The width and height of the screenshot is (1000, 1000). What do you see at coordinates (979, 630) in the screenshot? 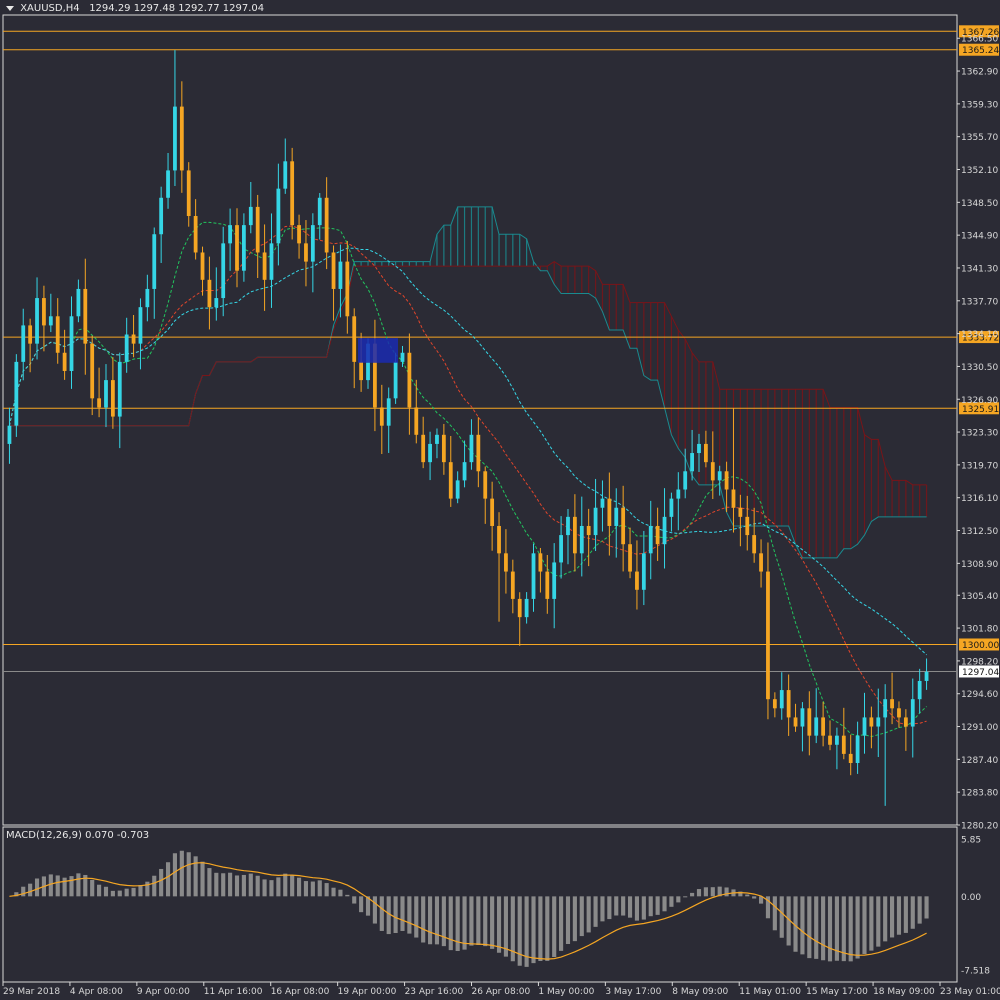
I see `y-tick-label: 1301.80` at bounding box center [979, 630].